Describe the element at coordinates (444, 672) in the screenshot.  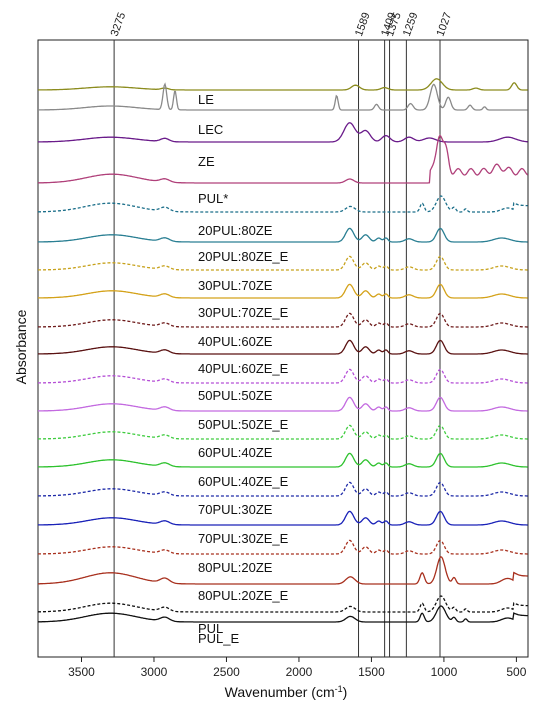
I see `x-tick-label: 1000` at that location.